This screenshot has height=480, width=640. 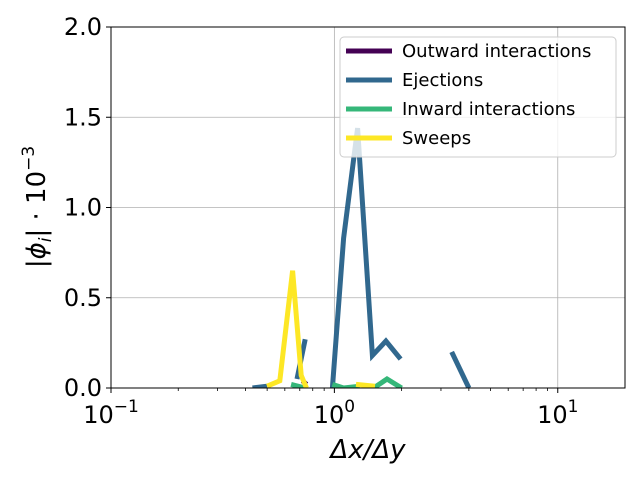 What do you see at coordinates (496, 51) in the screenshot?
I see `legend-label: Outward interactions` at bounding box center [496, 51].